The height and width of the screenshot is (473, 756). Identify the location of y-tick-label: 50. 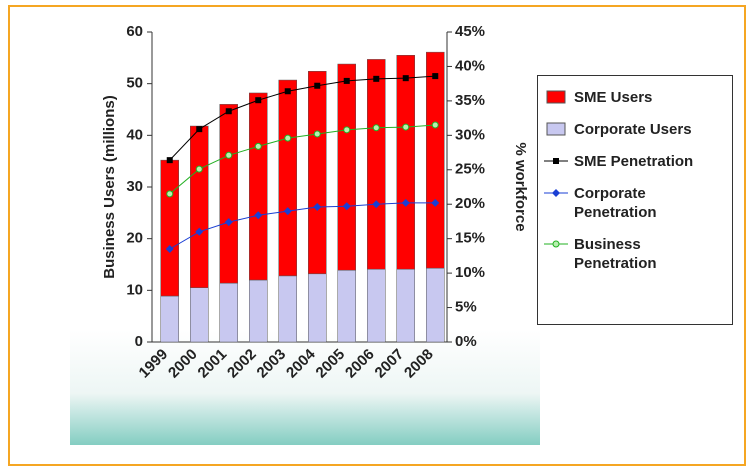
(134, 83).